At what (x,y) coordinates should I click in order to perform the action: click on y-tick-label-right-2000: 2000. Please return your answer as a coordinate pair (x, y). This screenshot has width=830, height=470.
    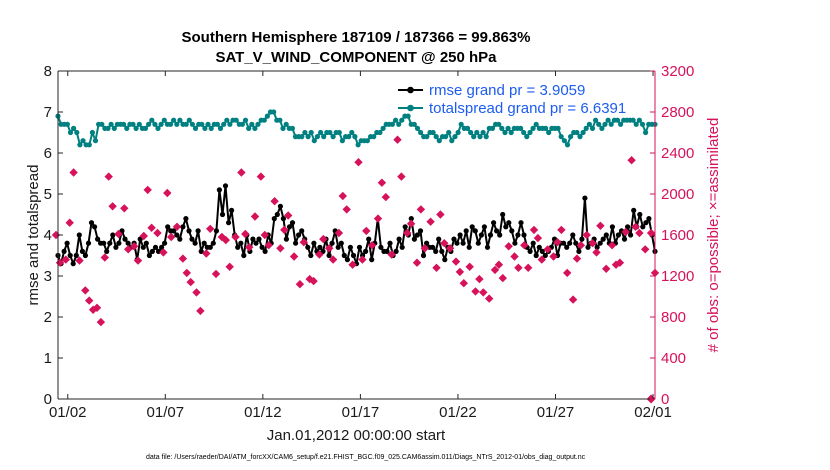
    Looking at the image, I should click on (677, 194).